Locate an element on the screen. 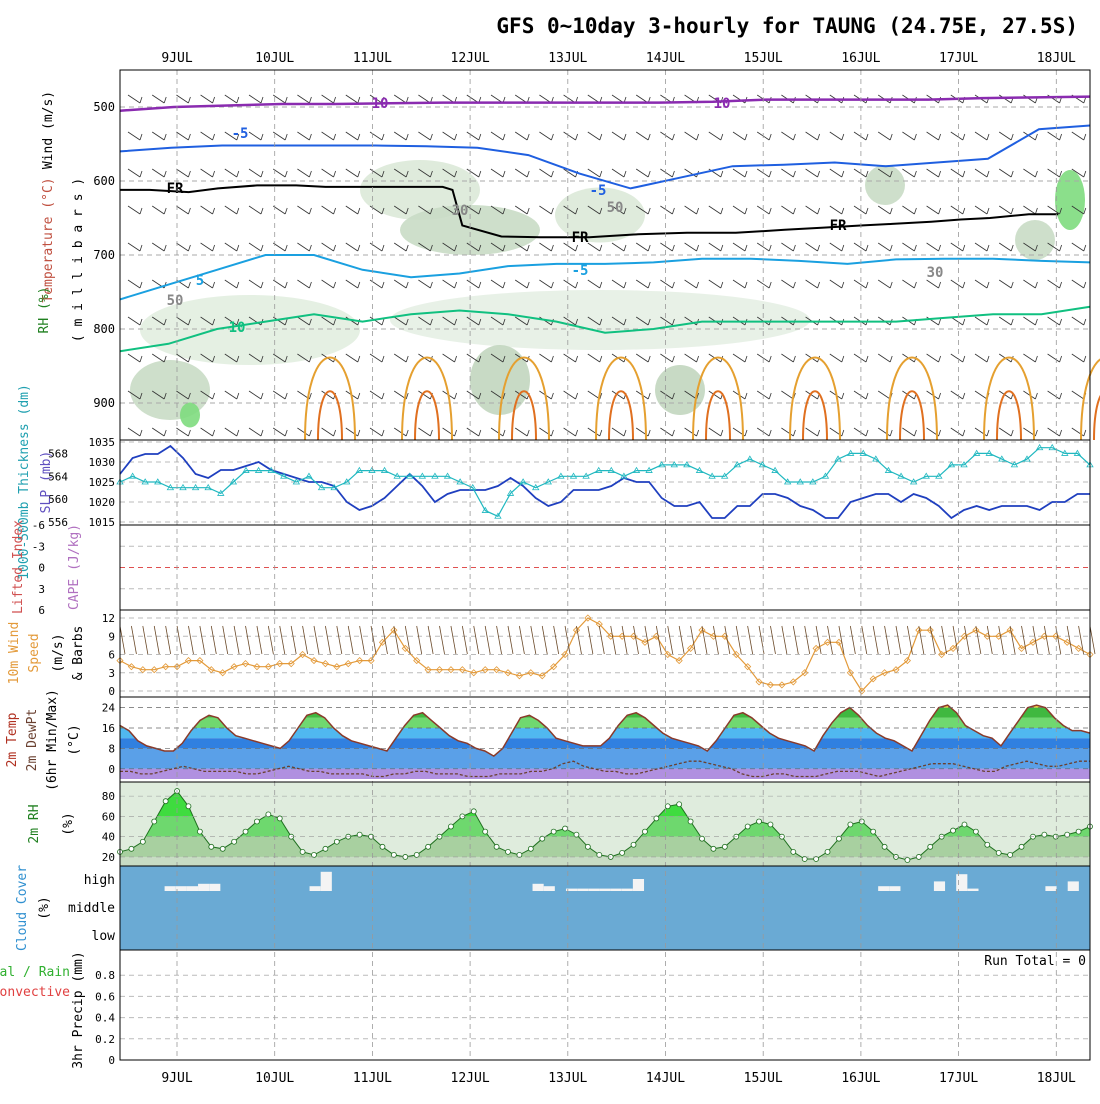  ylabel-precip-c: Convective is located at coordinates (35, 992).